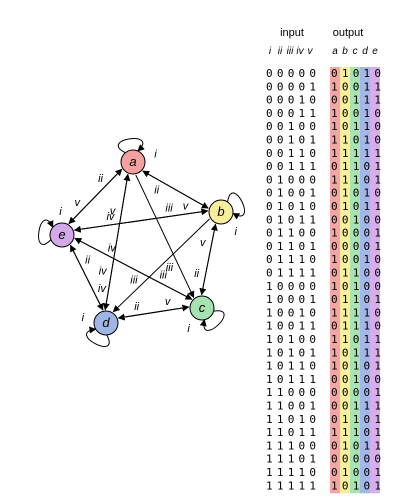 Image resolution: width=413 pixels, height=497 pixels. I want to click on output-band-d, so click(365, 280).